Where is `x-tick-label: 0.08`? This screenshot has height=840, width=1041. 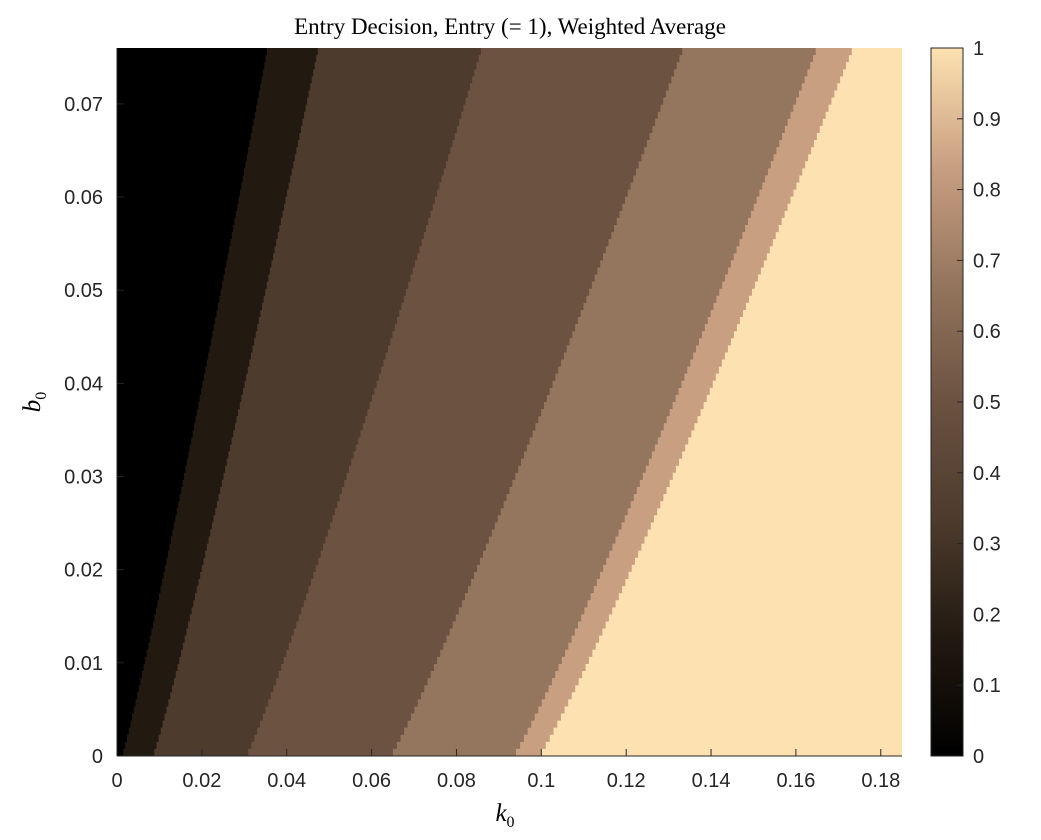 x-tick-label: 0.08 is located at coordinates (456, 781).